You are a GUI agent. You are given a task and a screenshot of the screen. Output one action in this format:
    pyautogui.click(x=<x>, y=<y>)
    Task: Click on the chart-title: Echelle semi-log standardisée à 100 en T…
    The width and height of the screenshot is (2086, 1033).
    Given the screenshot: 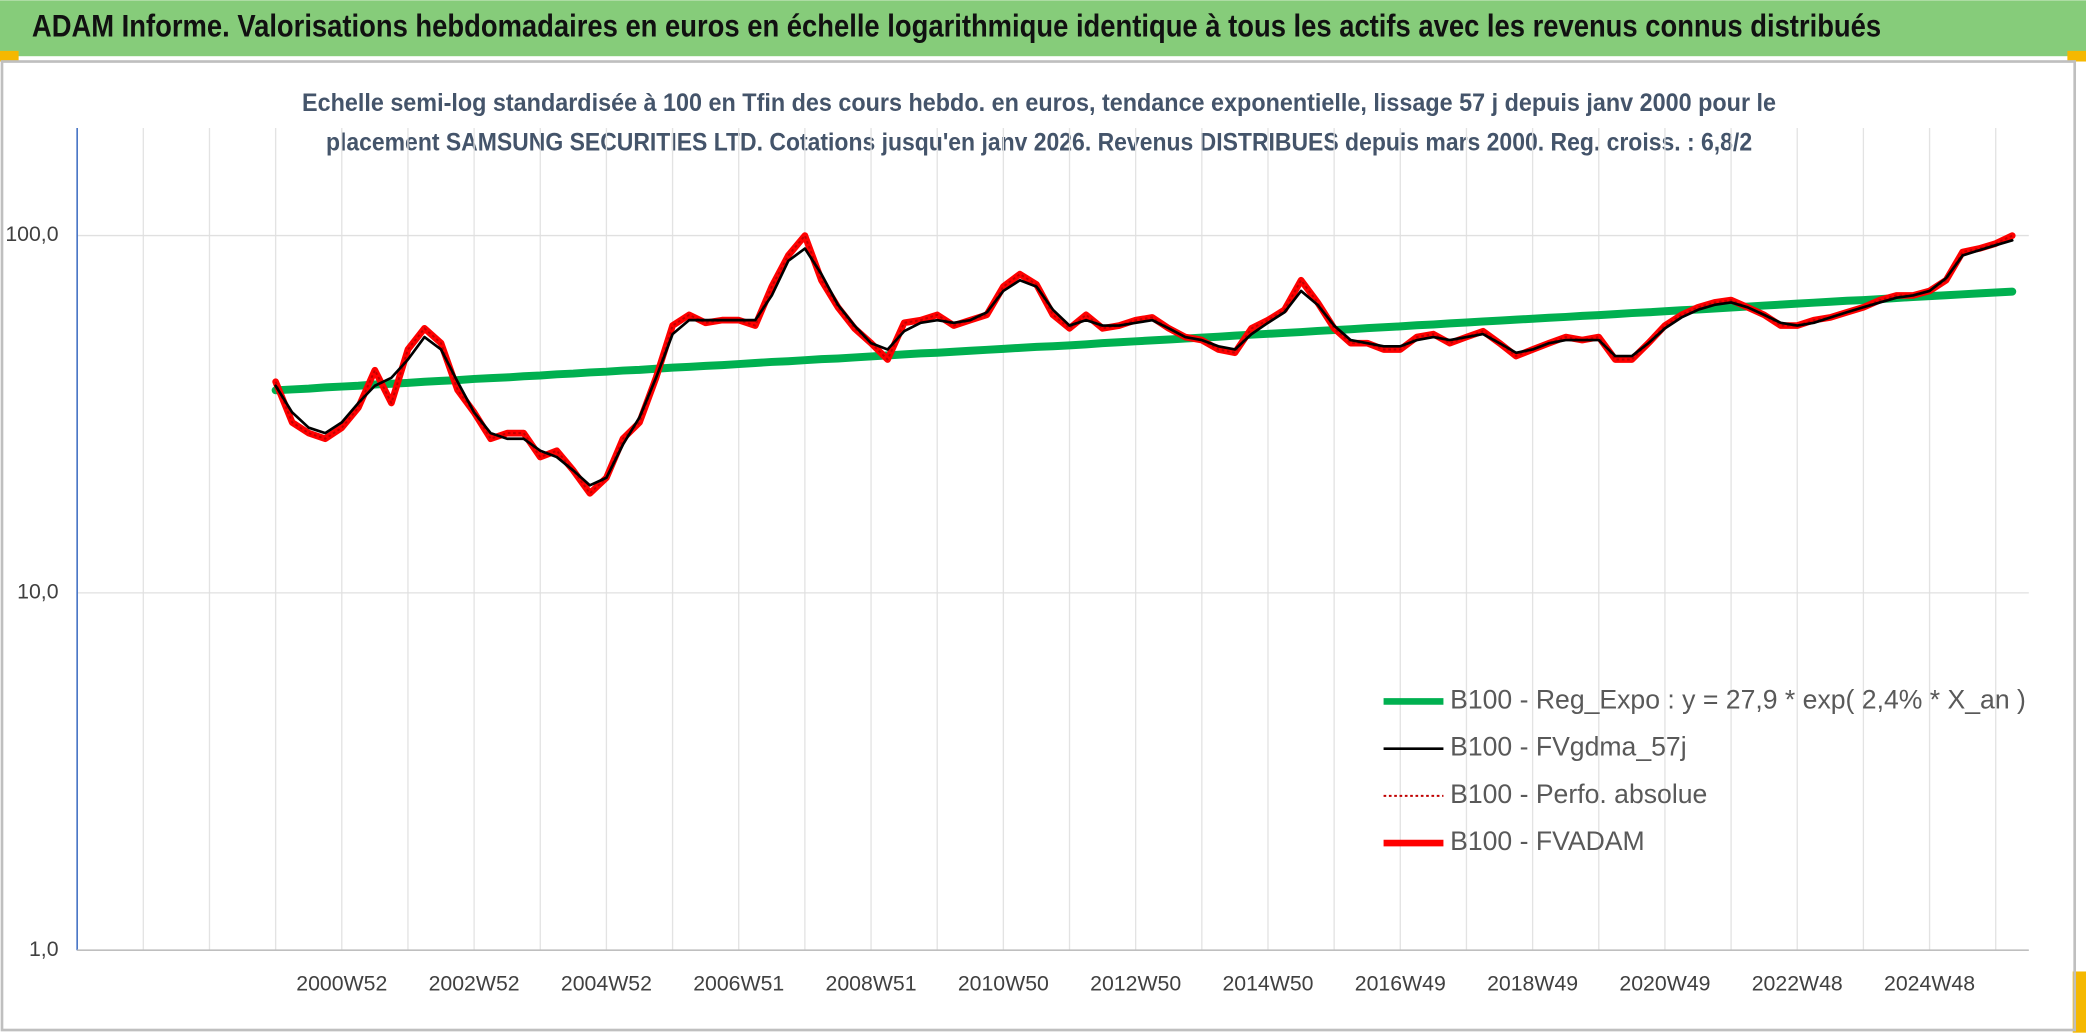 What is the action you would take?
    pyautogui.click(x=1039, y=103)
    